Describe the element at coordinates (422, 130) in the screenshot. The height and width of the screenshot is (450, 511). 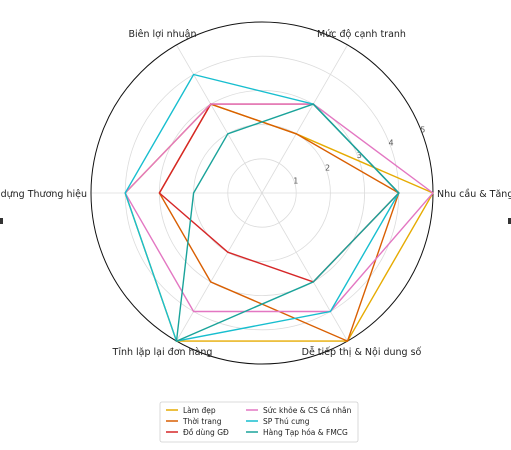
I see `radial-tick-label: 5` at that location.